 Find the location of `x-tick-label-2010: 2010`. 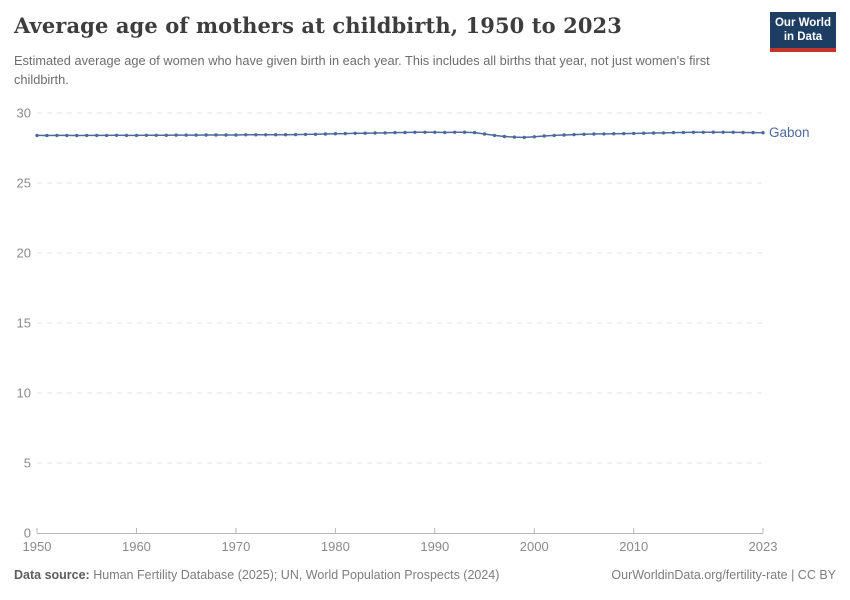

x-tick-label-2010: 2010 is located at coordinates (633, 546).